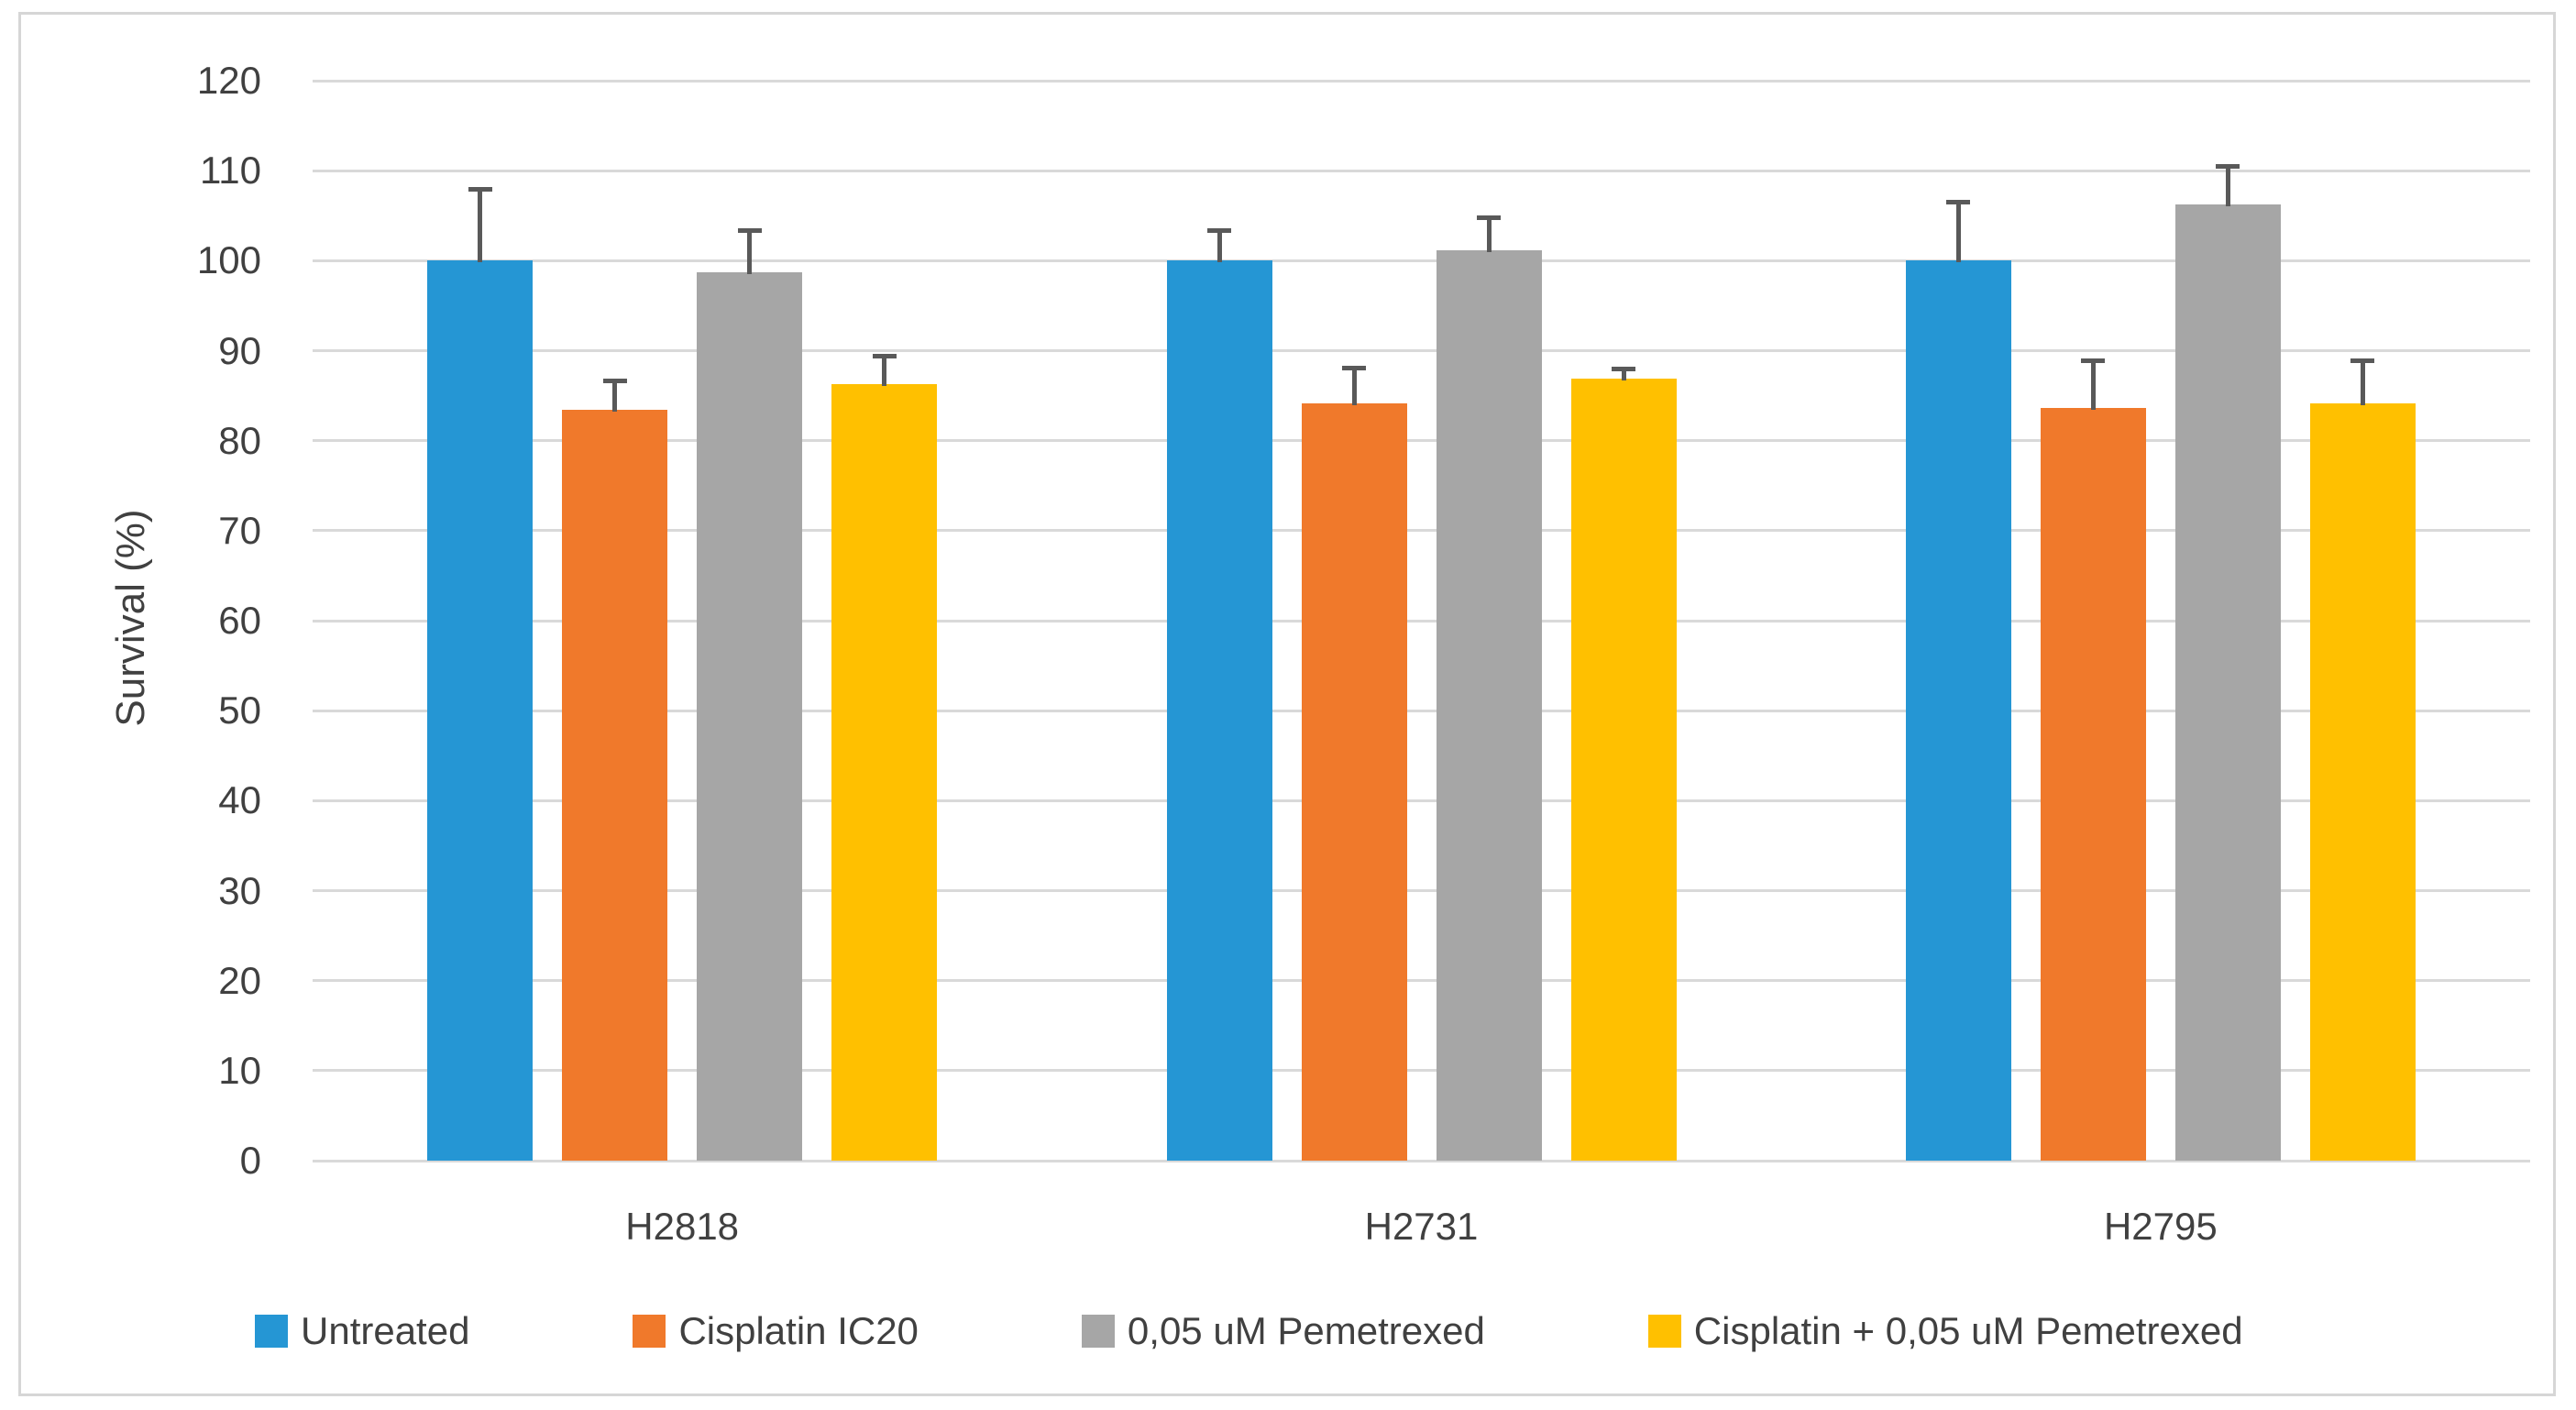 The width and height of the screenshot is (2576, 1410). Describe the element at coordinates (1489, 218) in the screenshot. I see `error-cap-H2731-series3` at that location.